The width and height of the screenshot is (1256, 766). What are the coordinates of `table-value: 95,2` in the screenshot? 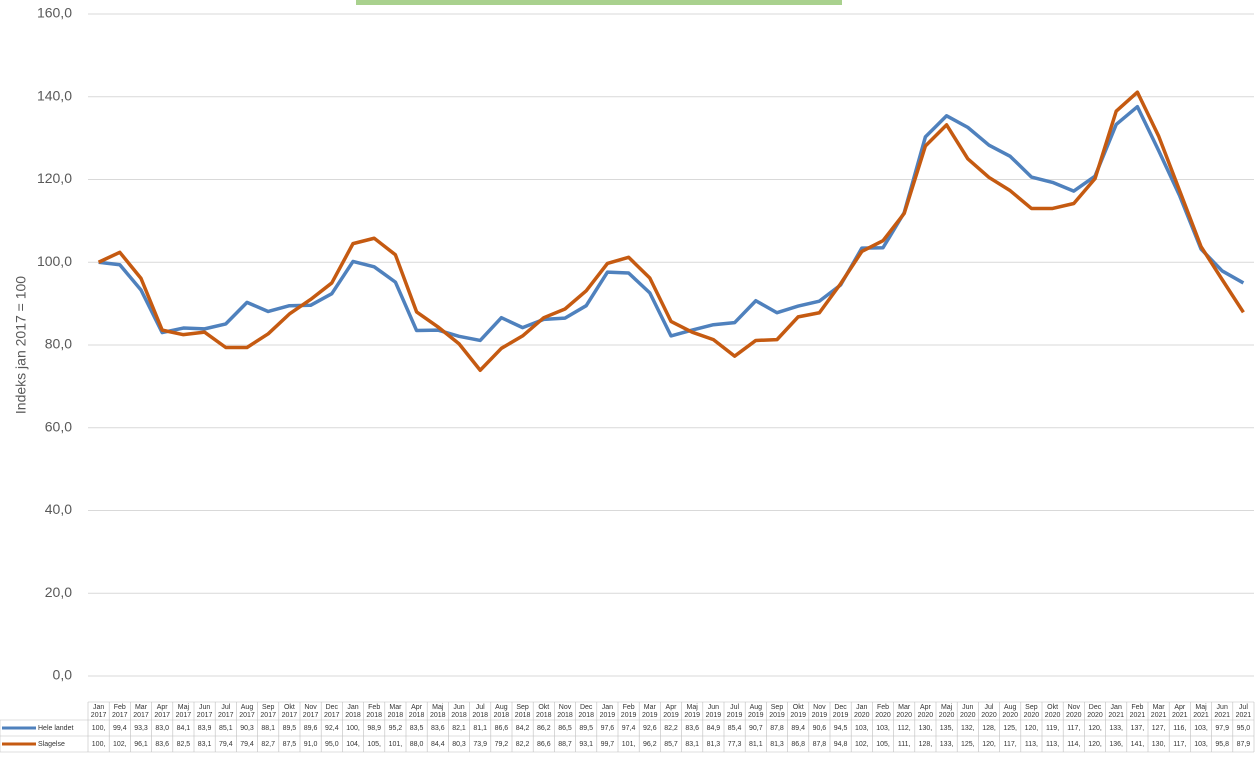 It's located at (396, 728).